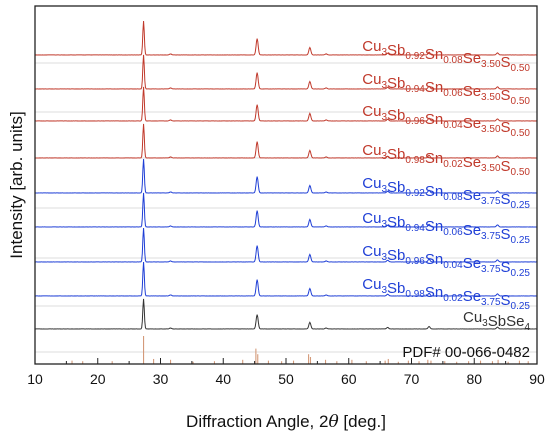  I want to click on trace-group: Cu3Sb0.96Sn0.04Se3.75S0.25, so click(286, 253).